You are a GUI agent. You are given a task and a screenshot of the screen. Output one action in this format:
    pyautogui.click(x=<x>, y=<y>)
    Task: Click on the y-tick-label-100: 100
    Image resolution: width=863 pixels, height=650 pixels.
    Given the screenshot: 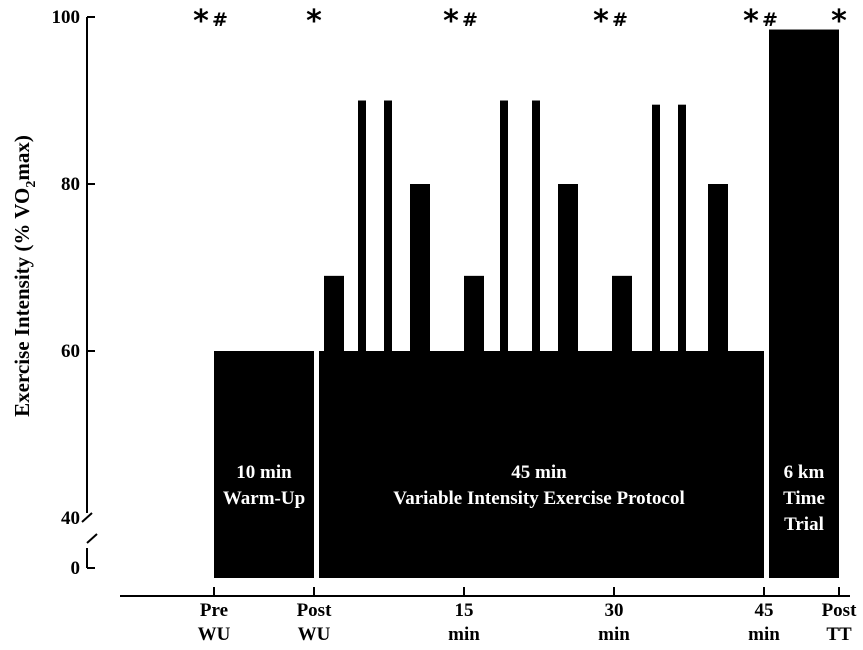 What is the action you would take?
    pyautogui.click(x=66, y=17)
    